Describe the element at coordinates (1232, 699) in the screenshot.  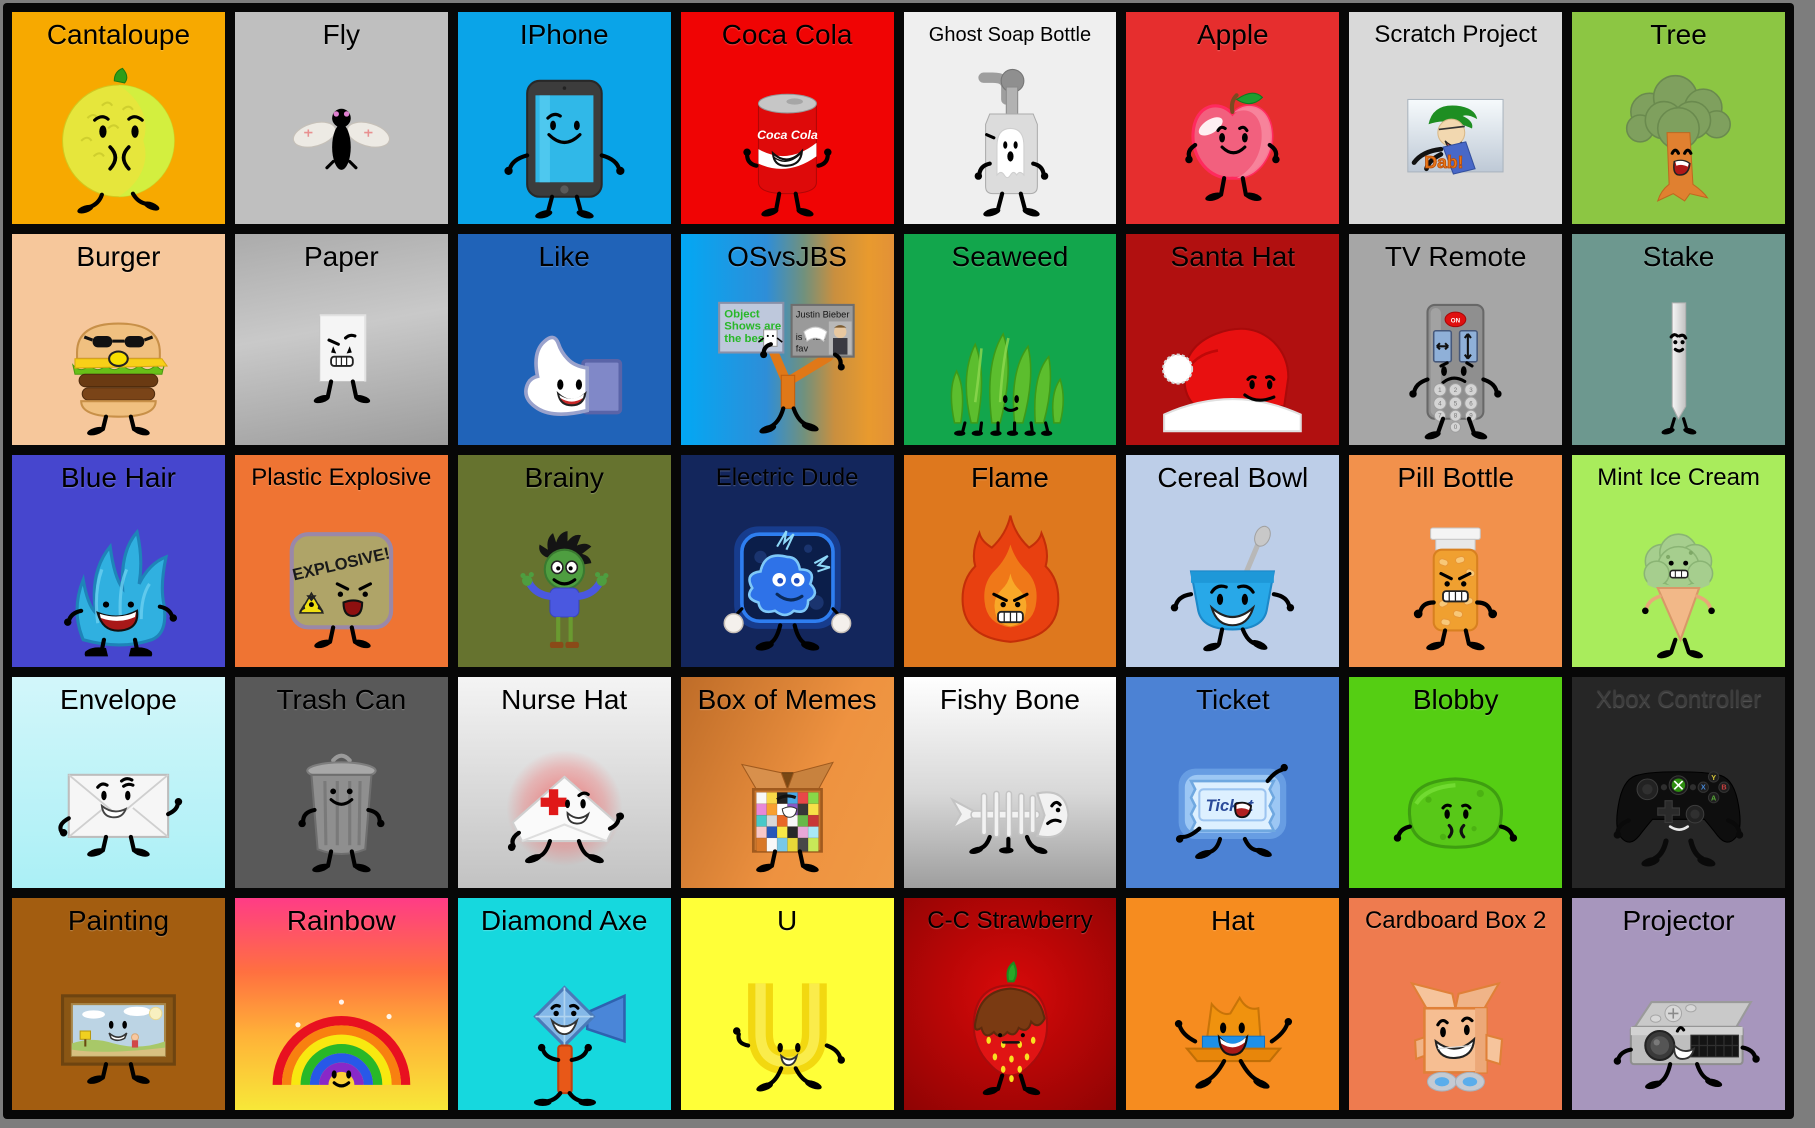
I see `tile-label: Ticket` at that location.